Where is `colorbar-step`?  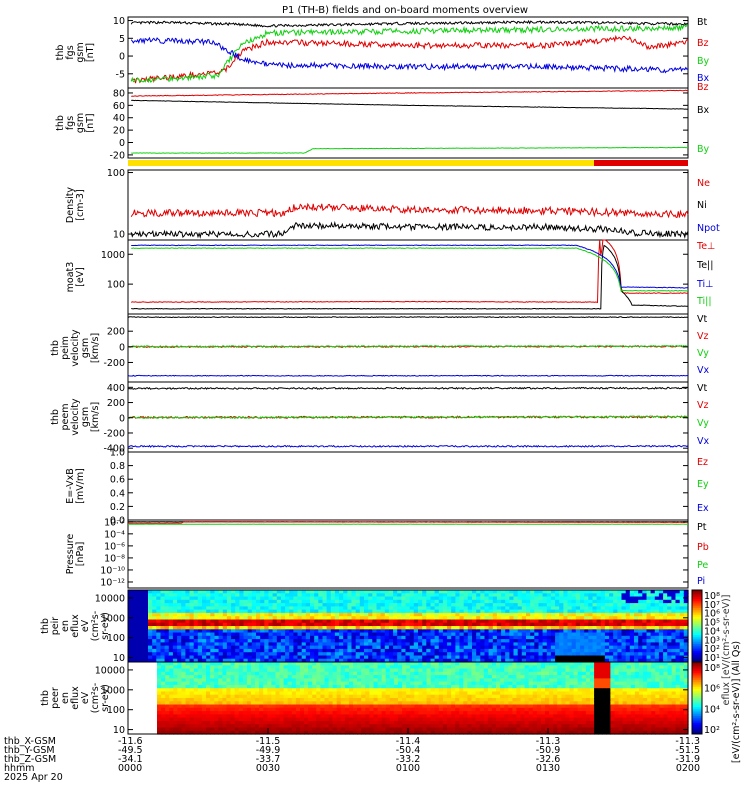
colorbar-step is located at coordinates (697, 607).